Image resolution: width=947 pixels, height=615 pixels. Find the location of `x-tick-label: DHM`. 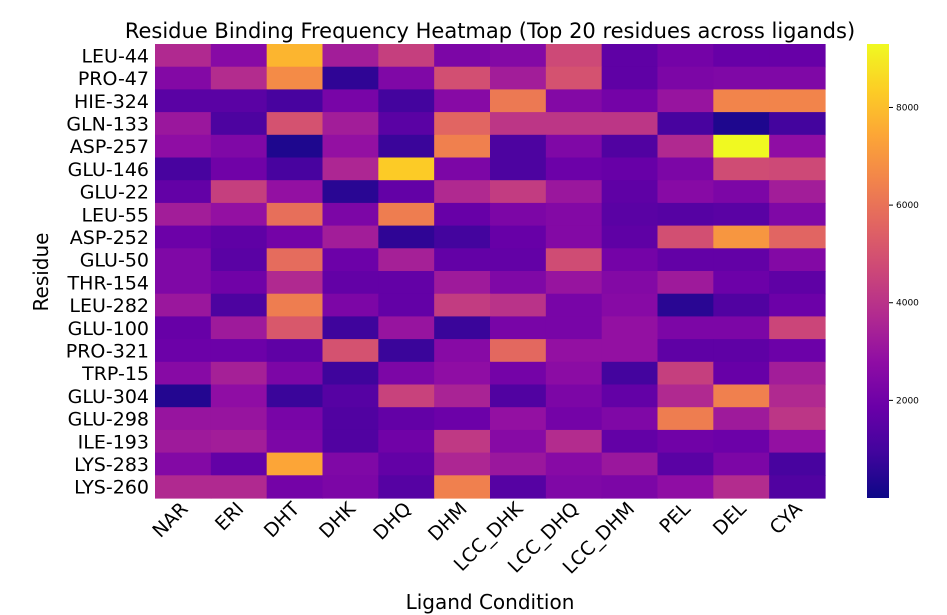

x-tick-label: DHM is located at coordinates (448, 522).